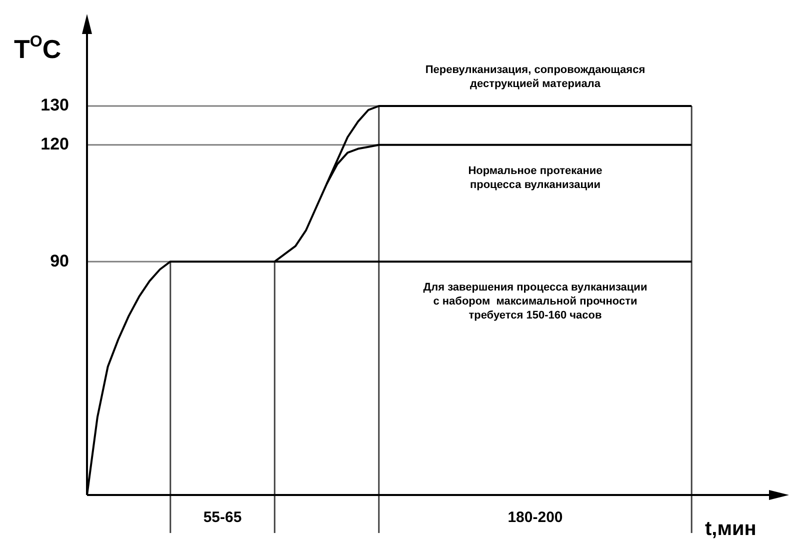 The image size is (800, 548). What do you see at coordinates (54, 144) in the screenshot?
I see `y-tick-label: 120` at bounding box center [54, 144].